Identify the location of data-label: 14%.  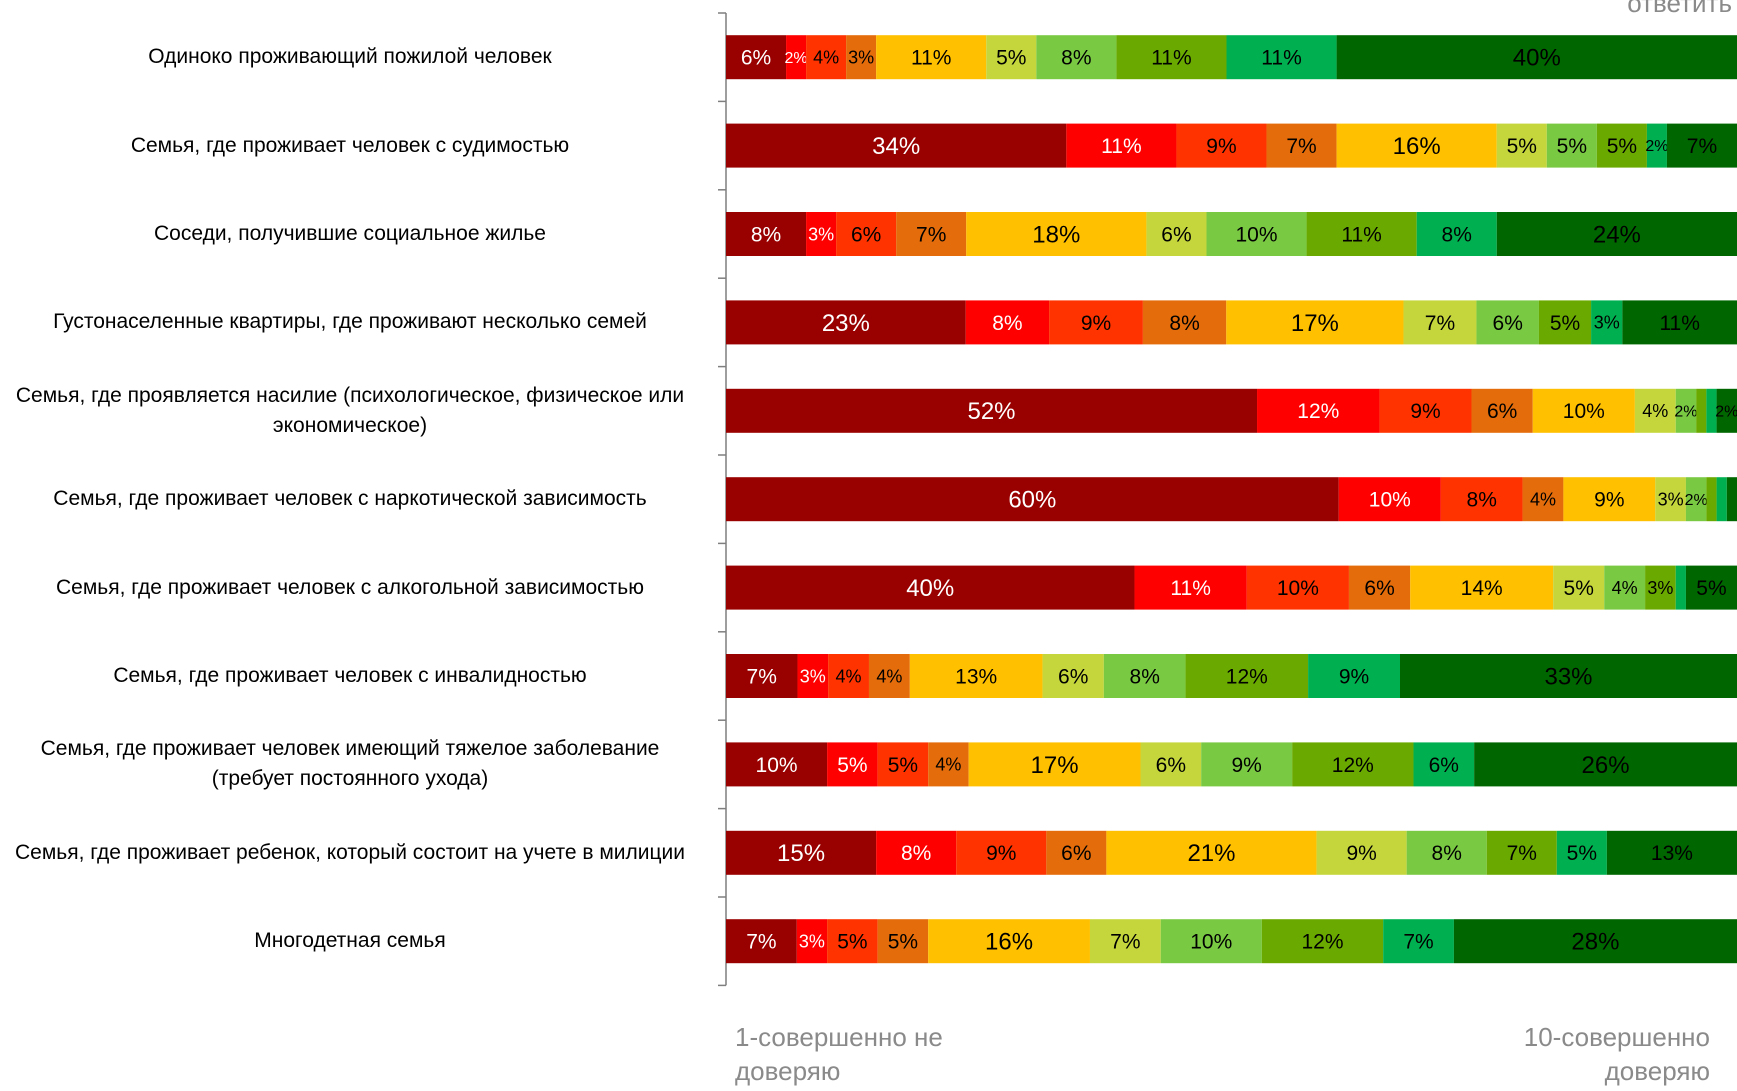
(1482, 588).